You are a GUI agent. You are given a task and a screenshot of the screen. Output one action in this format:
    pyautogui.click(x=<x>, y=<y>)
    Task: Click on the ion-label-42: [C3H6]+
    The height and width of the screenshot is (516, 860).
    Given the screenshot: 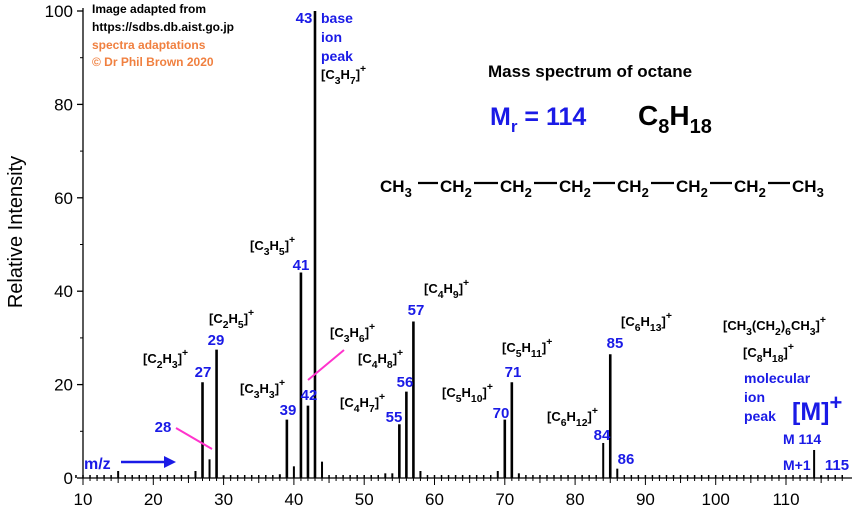 What is the action you would take?
    pyautogui.click(x=352, y=333)
    